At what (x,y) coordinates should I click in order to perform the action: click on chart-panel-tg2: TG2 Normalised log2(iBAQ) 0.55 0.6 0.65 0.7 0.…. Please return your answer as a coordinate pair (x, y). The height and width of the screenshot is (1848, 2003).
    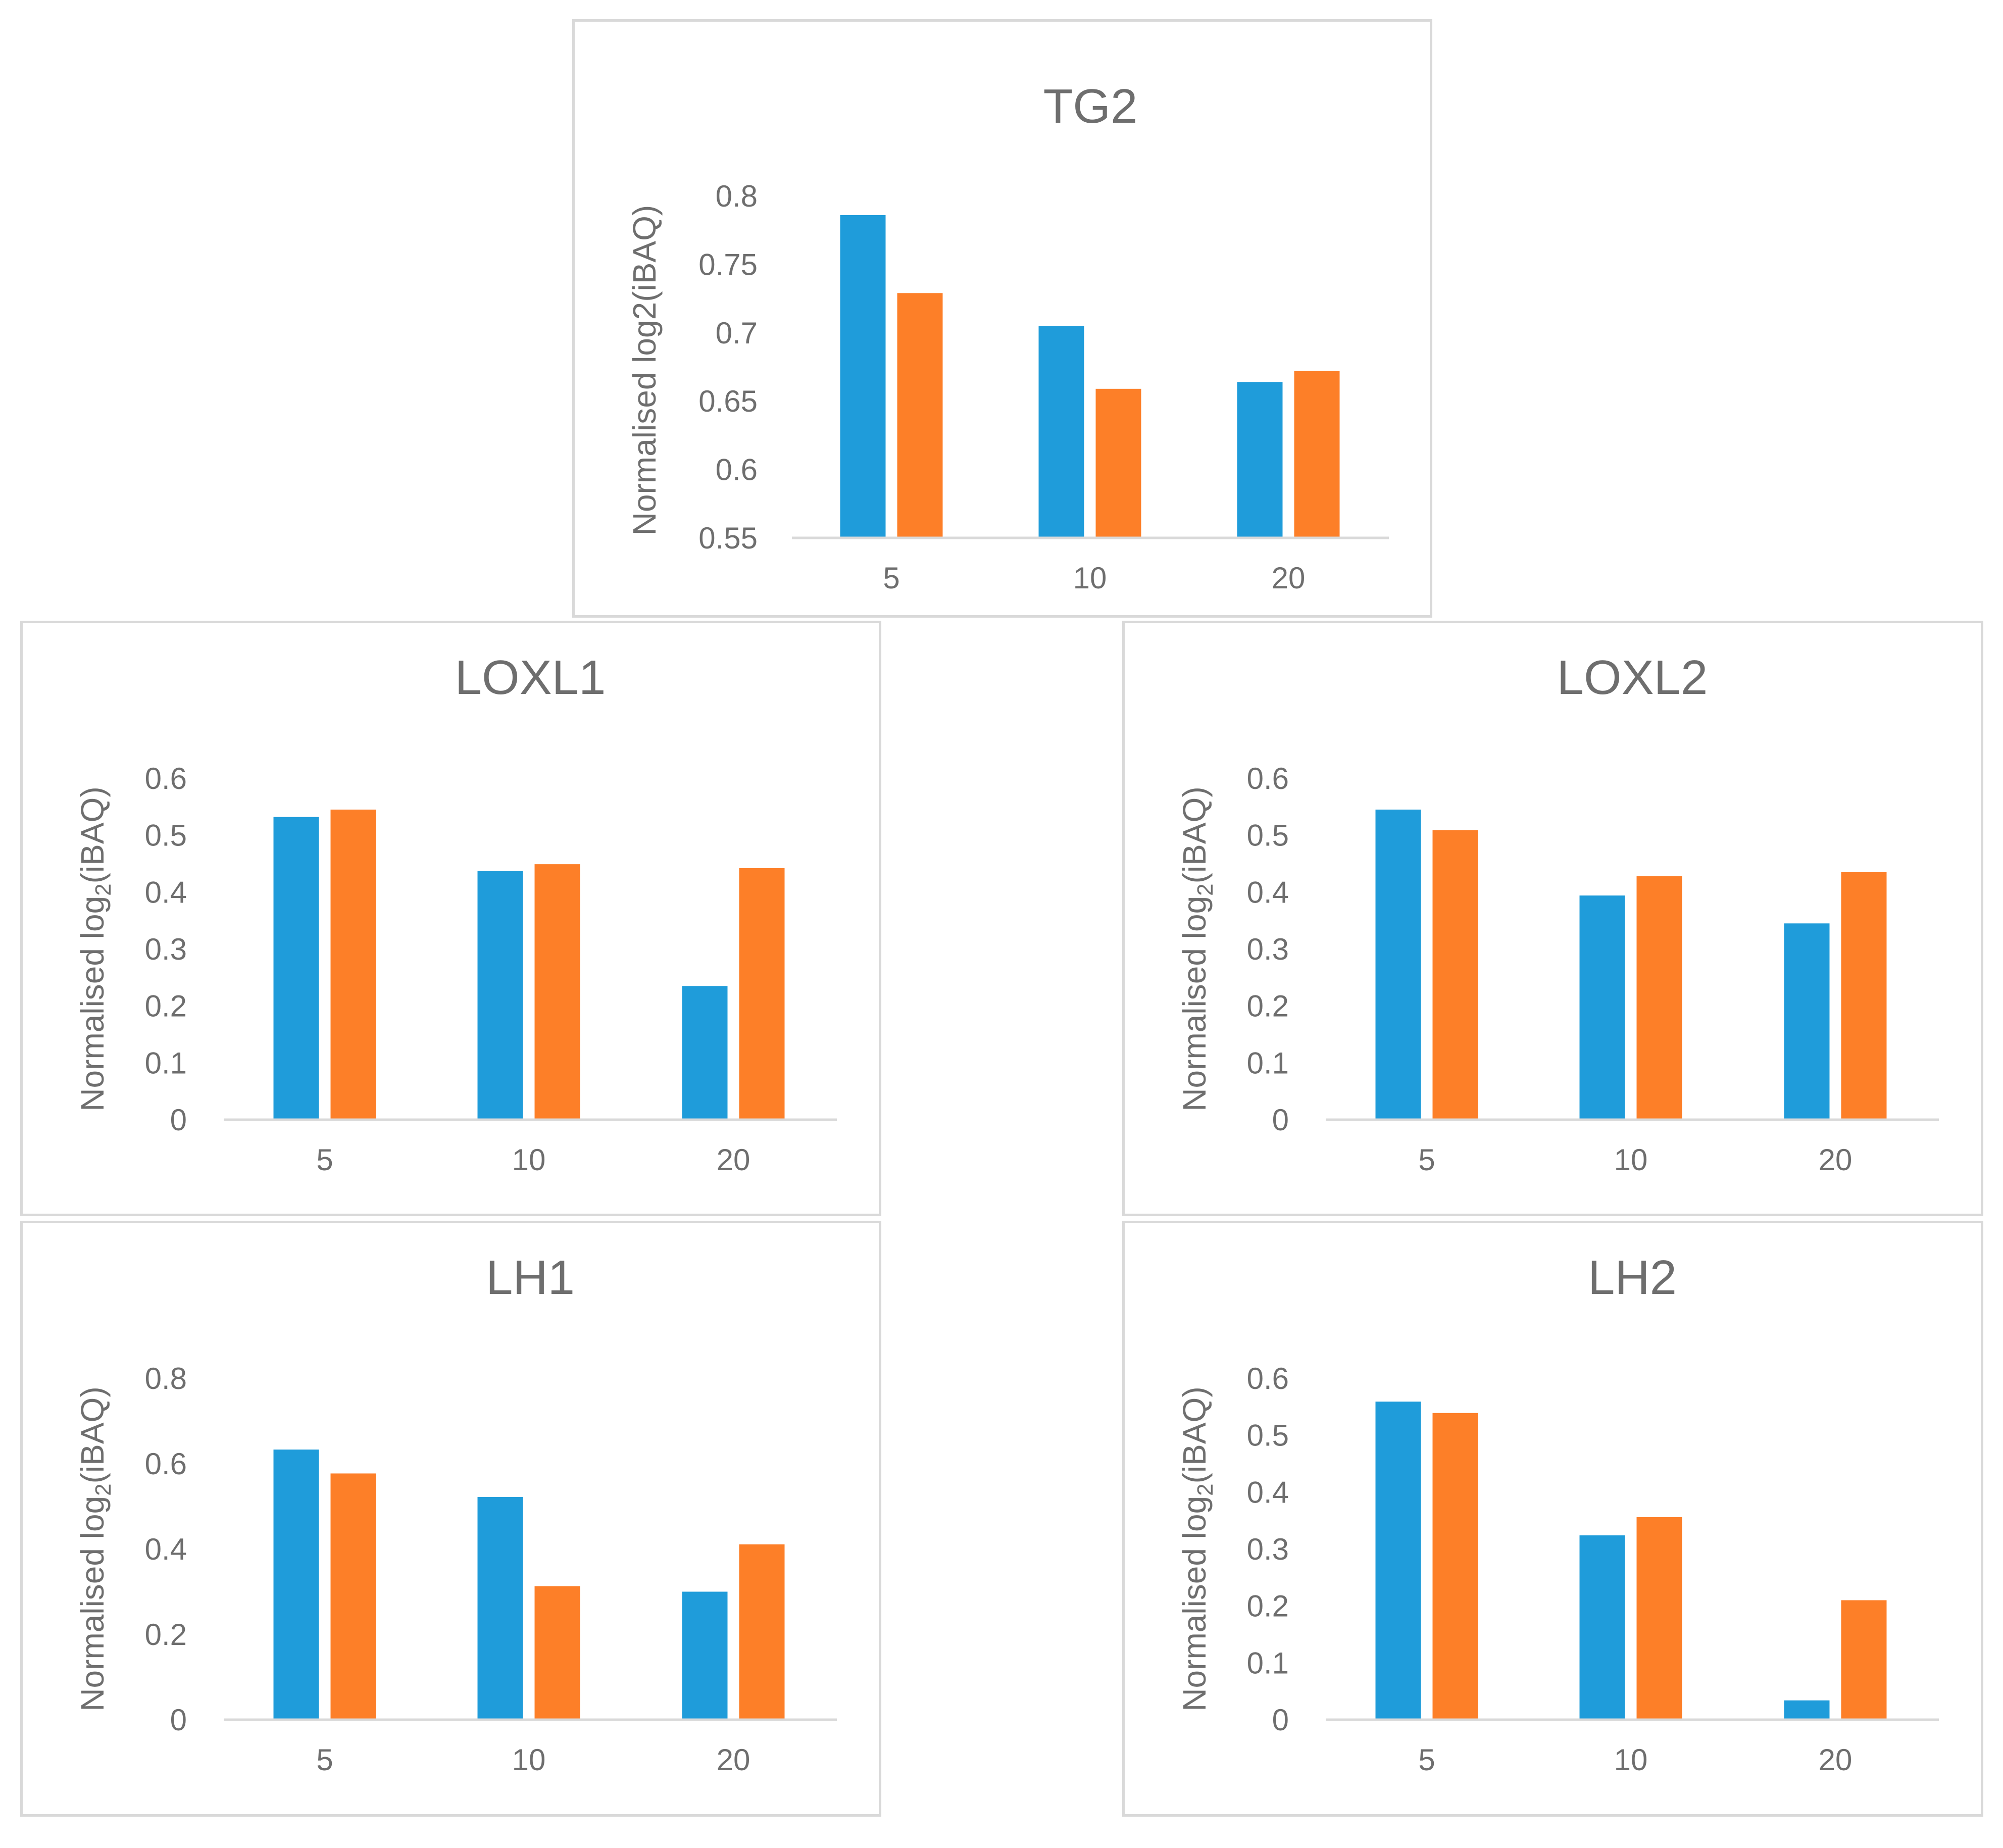
    Looking at the image, I should click on (1002, 318).